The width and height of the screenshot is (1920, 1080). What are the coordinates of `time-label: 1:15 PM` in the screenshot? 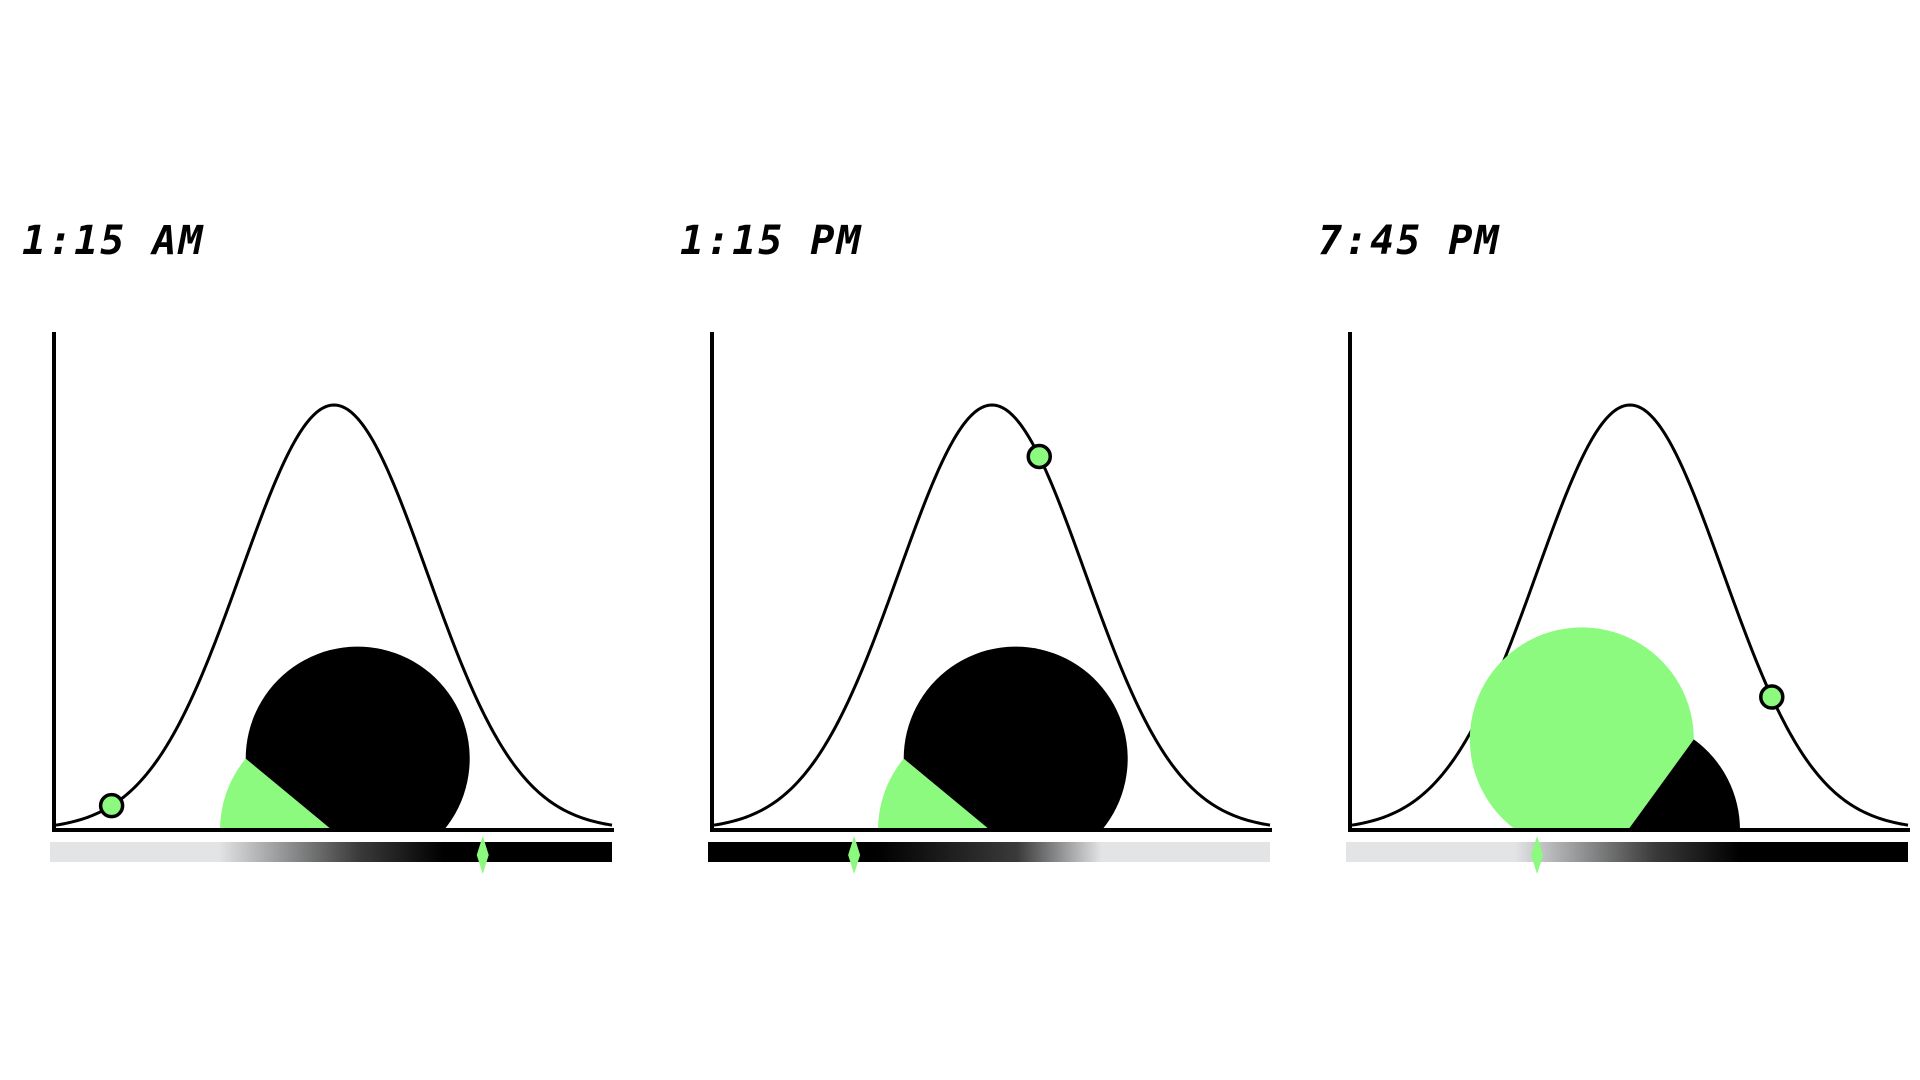 It's located at (771, 241).